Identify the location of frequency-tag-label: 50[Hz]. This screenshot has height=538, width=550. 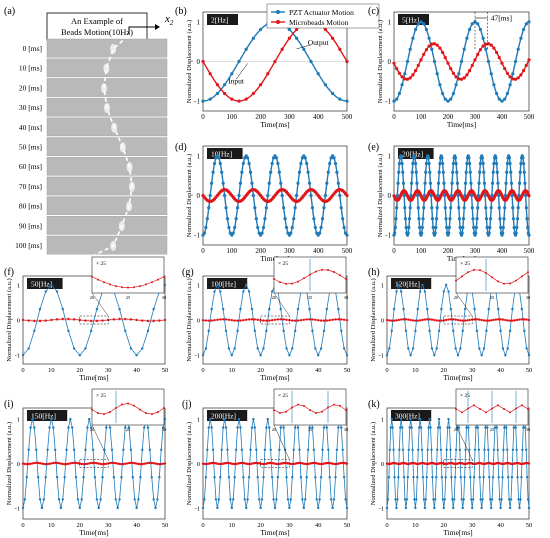
(41, 284).